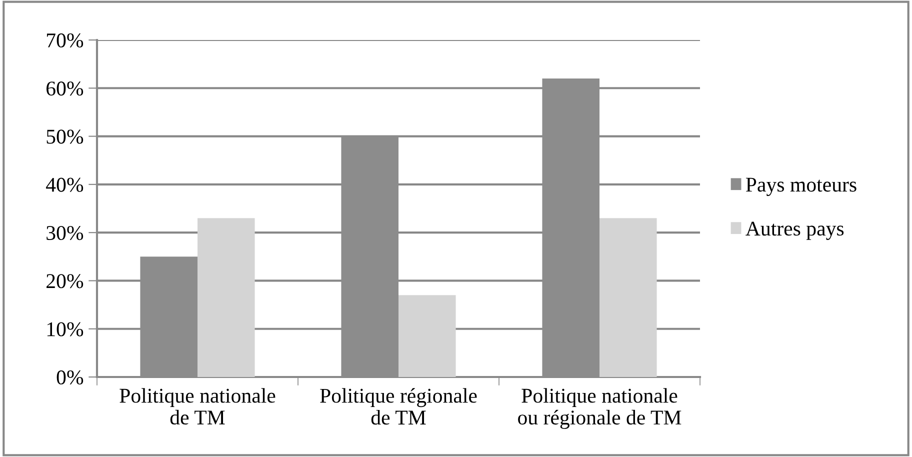  What do you see at coordinates (65, 137) in the screenshot?
I see `y-tick-label: 50%` at bounding box center [65, 137].